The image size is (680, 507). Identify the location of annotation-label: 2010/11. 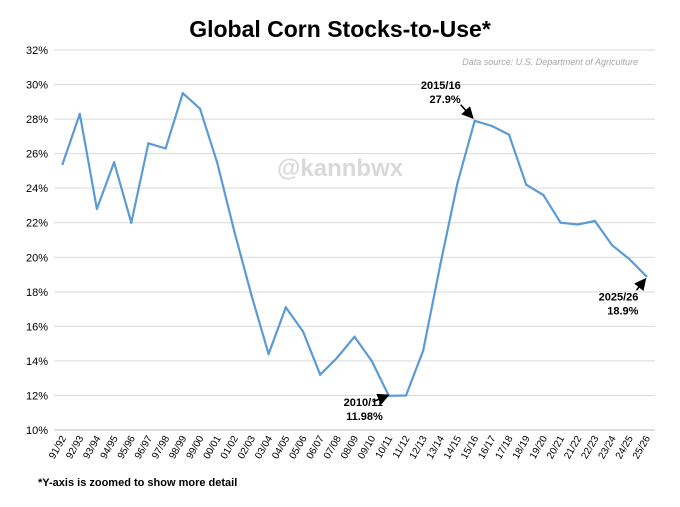
(363, 403).